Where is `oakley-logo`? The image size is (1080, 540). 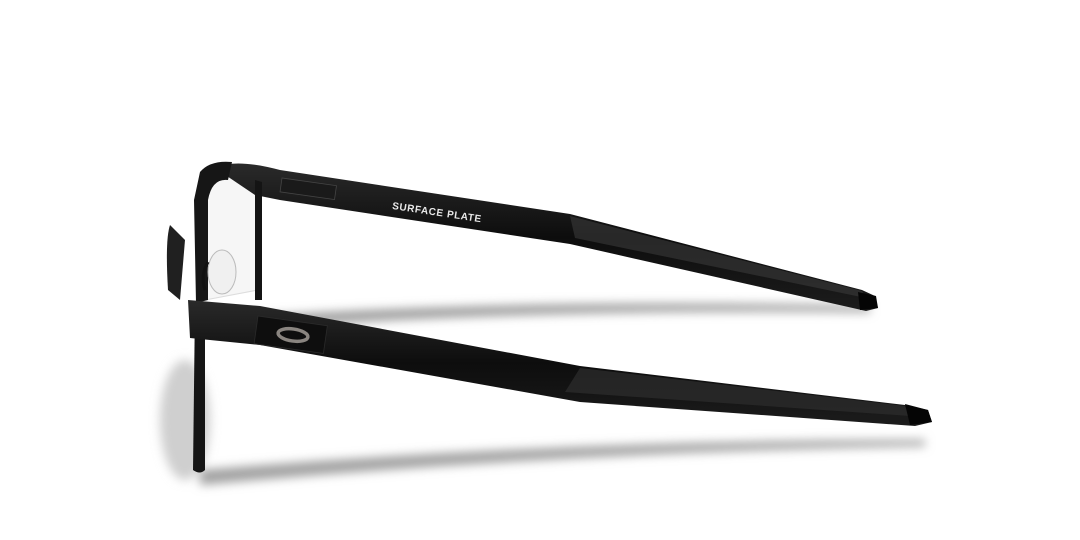 oakley-logo is located at coordinates (293, 335).